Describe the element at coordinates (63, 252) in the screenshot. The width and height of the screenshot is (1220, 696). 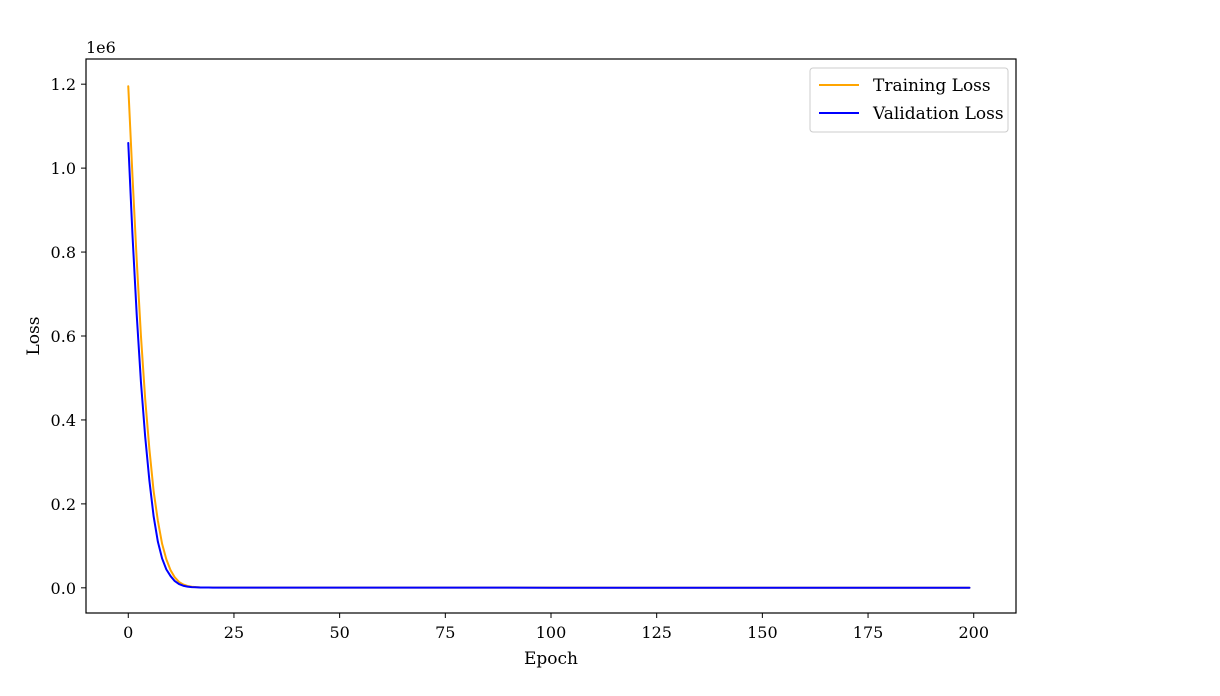
I see `y-tick-label: 0.8` at that location.